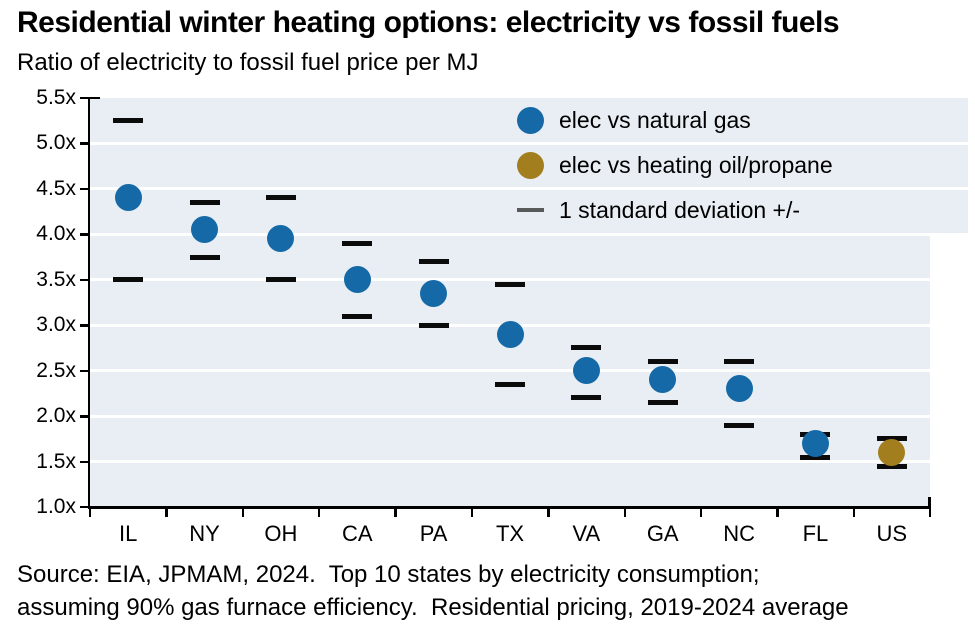 Image resolution: width=975 pixels, height=643 pixels. What do you see at coordinates (586, 348) in the screenshot?
I see `error-bar-high-VA` at bounding box center [586, 348].